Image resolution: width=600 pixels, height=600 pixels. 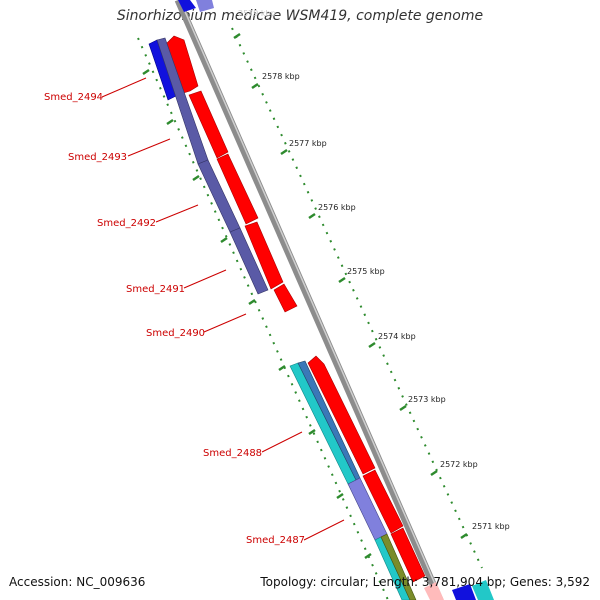 What do you see at coordinates (491, 526) in the screenshot?
I see `scale-label-2571: 2571 kbp` at bounding box center [491, 526].